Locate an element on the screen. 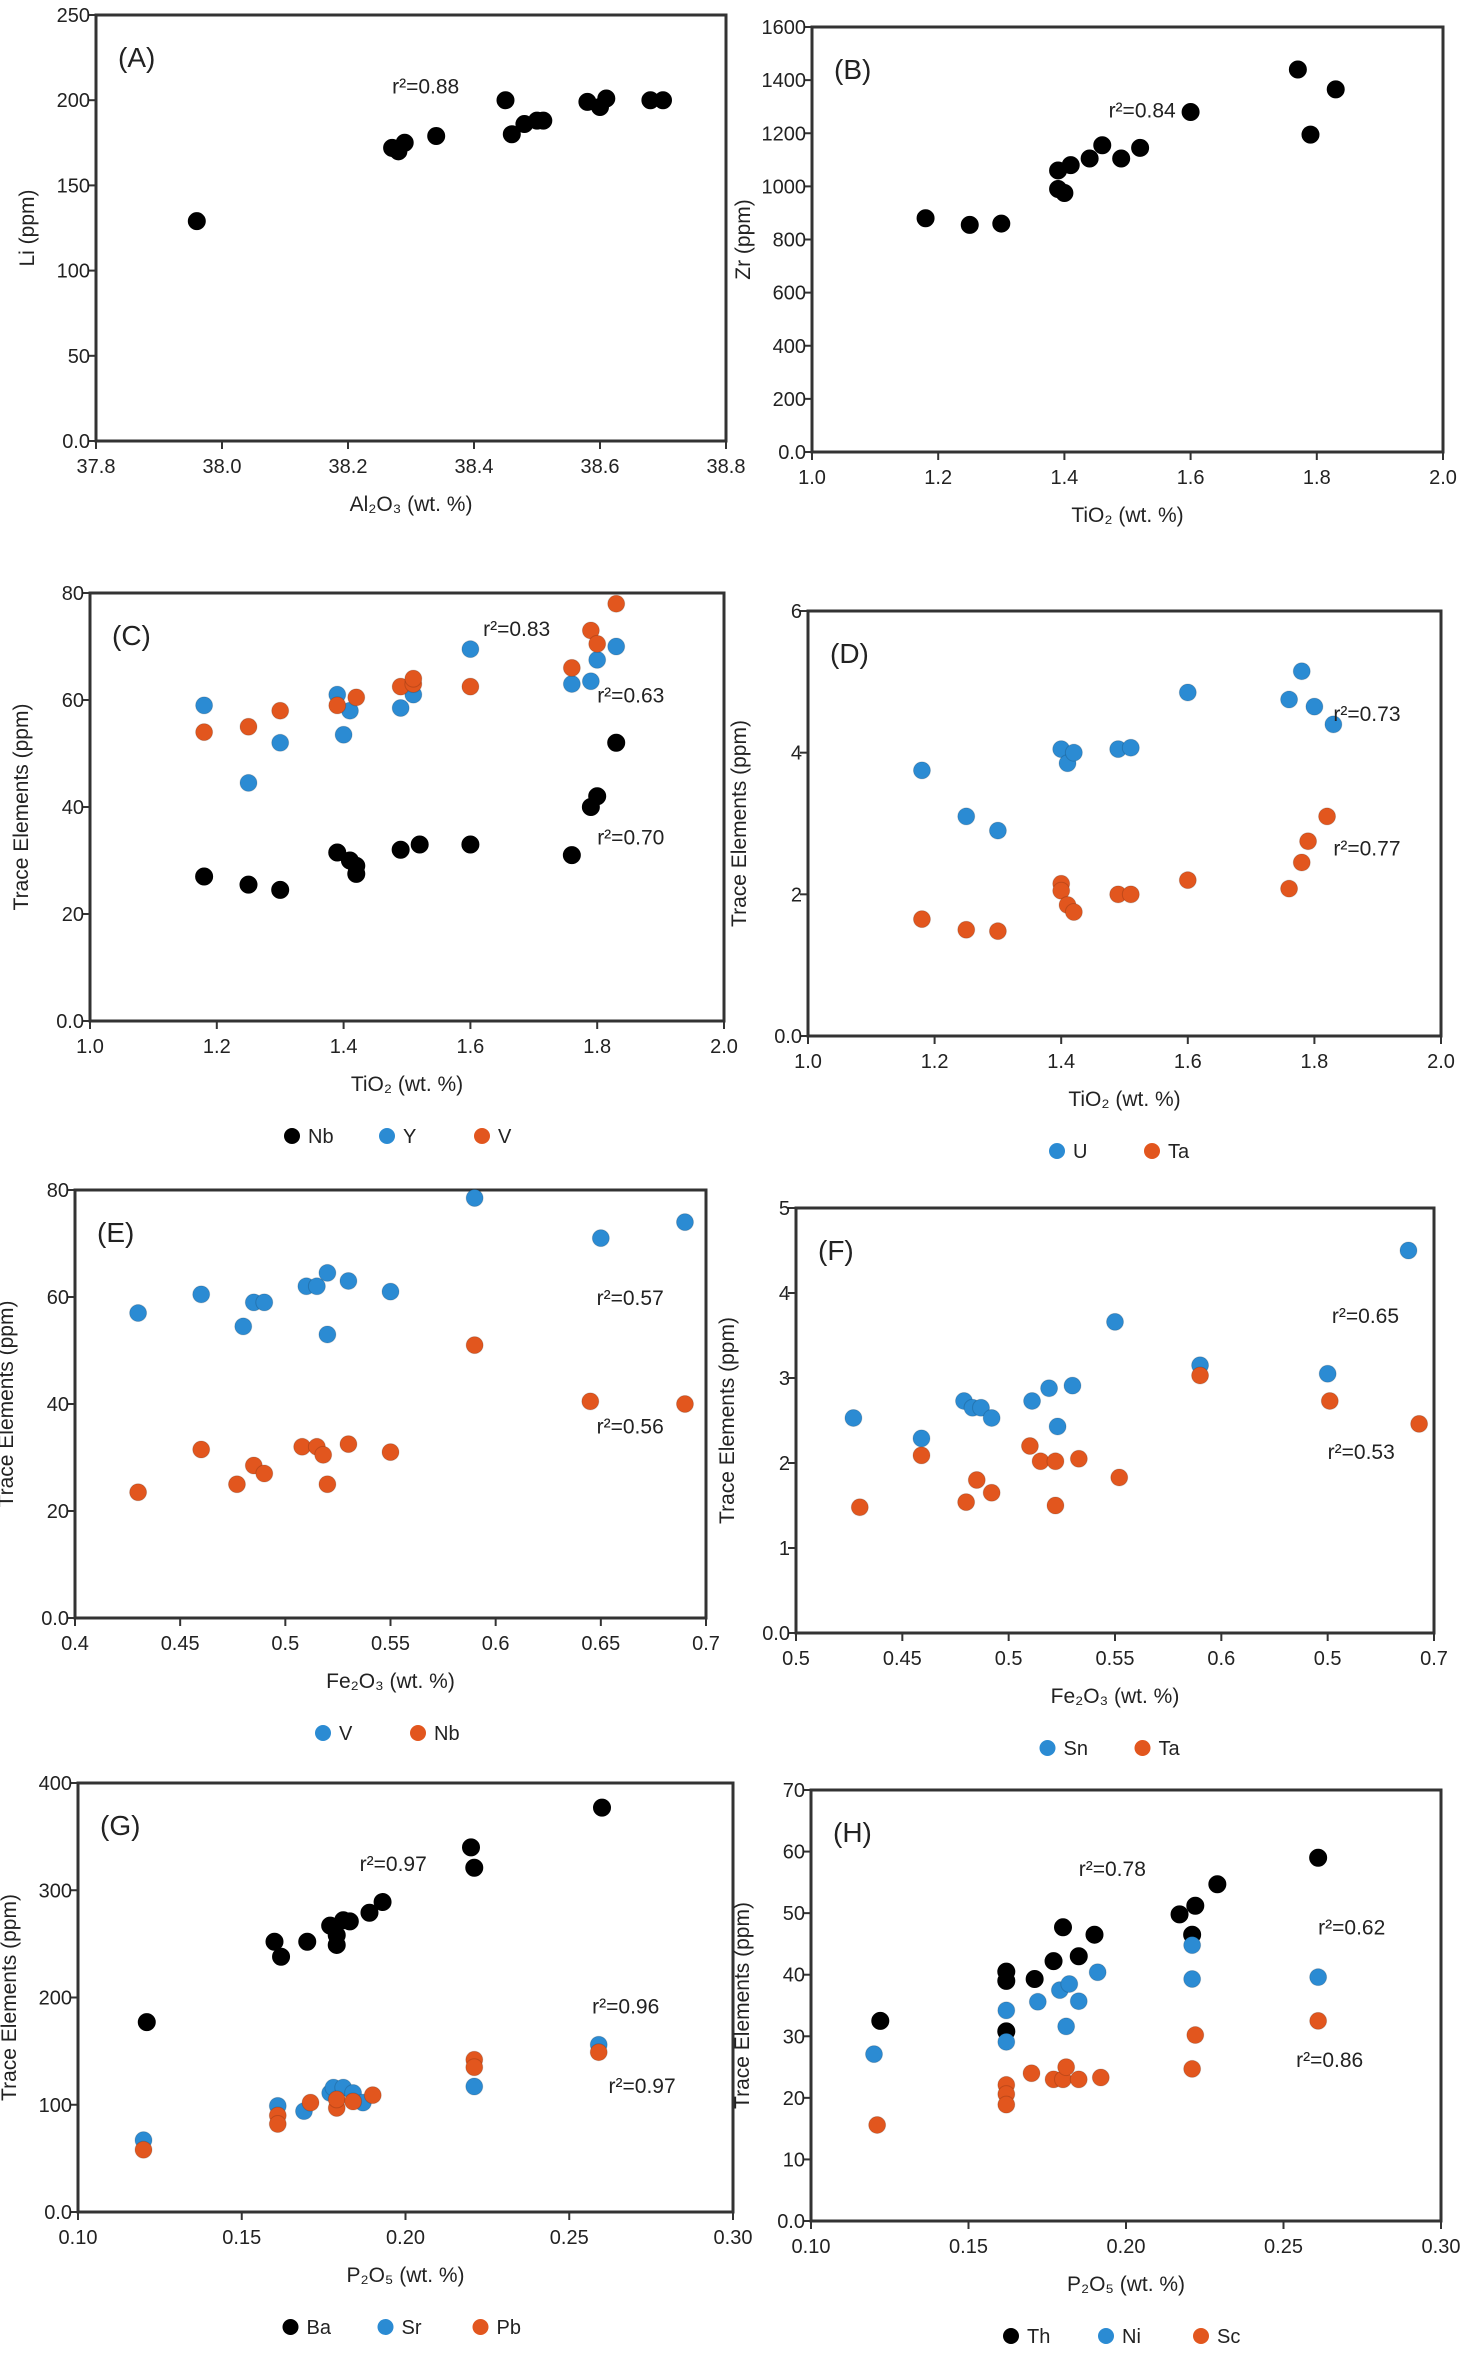  panel-label: (B) is located at coordinates (852, 69).